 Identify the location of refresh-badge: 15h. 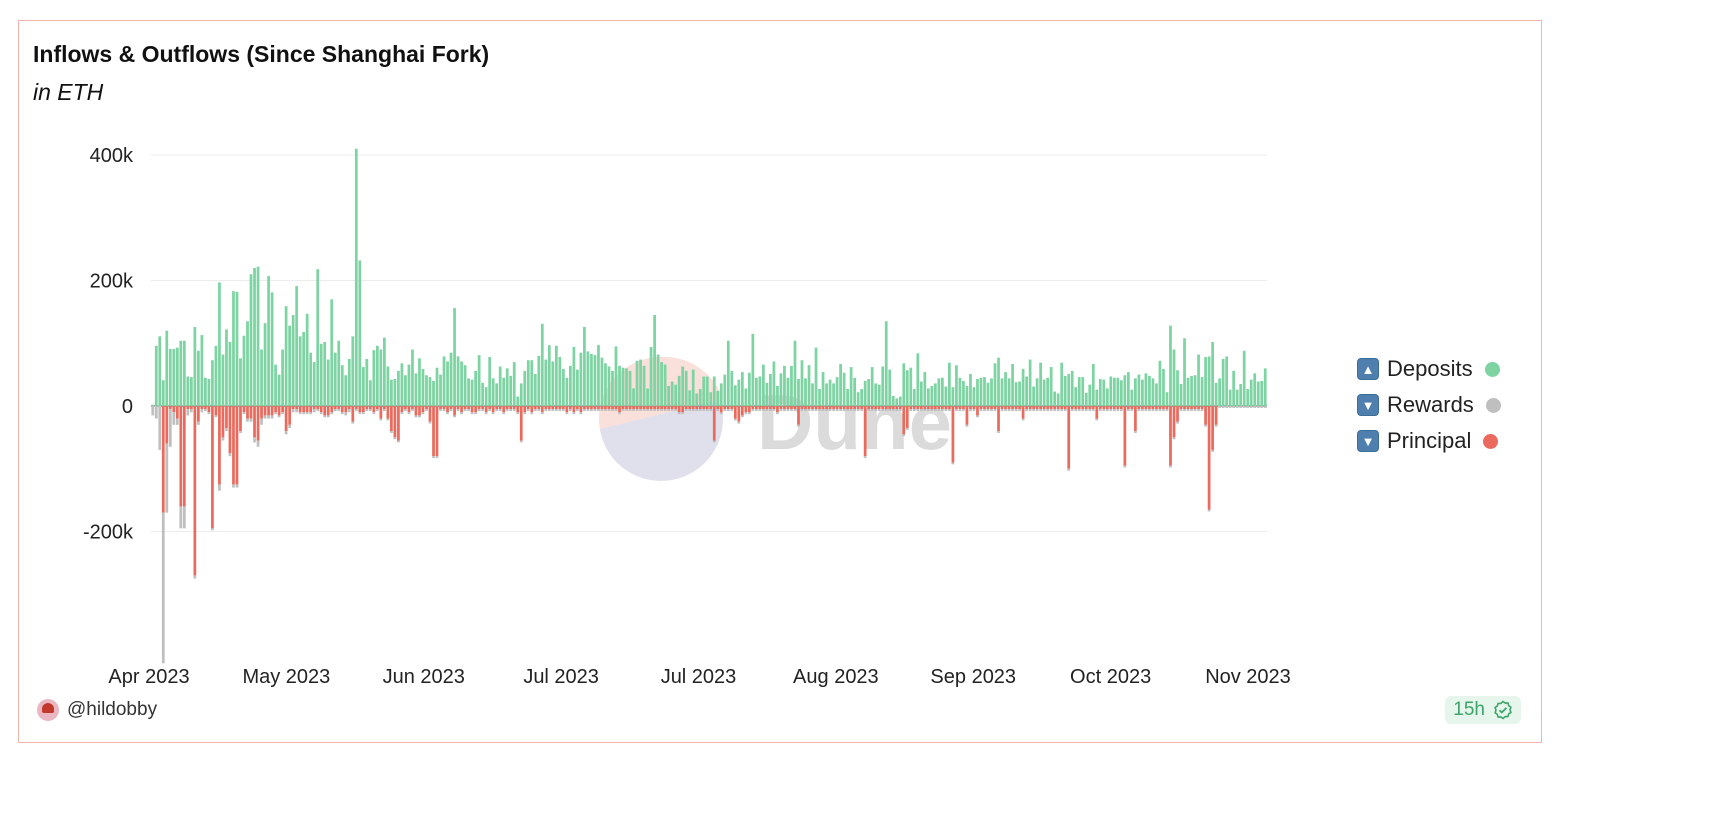
(1483, 710).